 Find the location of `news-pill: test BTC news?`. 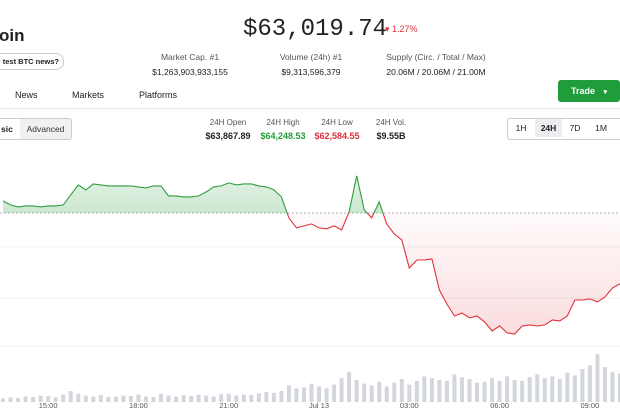

news-pill: test BTC news? is located at coordinates (32, 61).